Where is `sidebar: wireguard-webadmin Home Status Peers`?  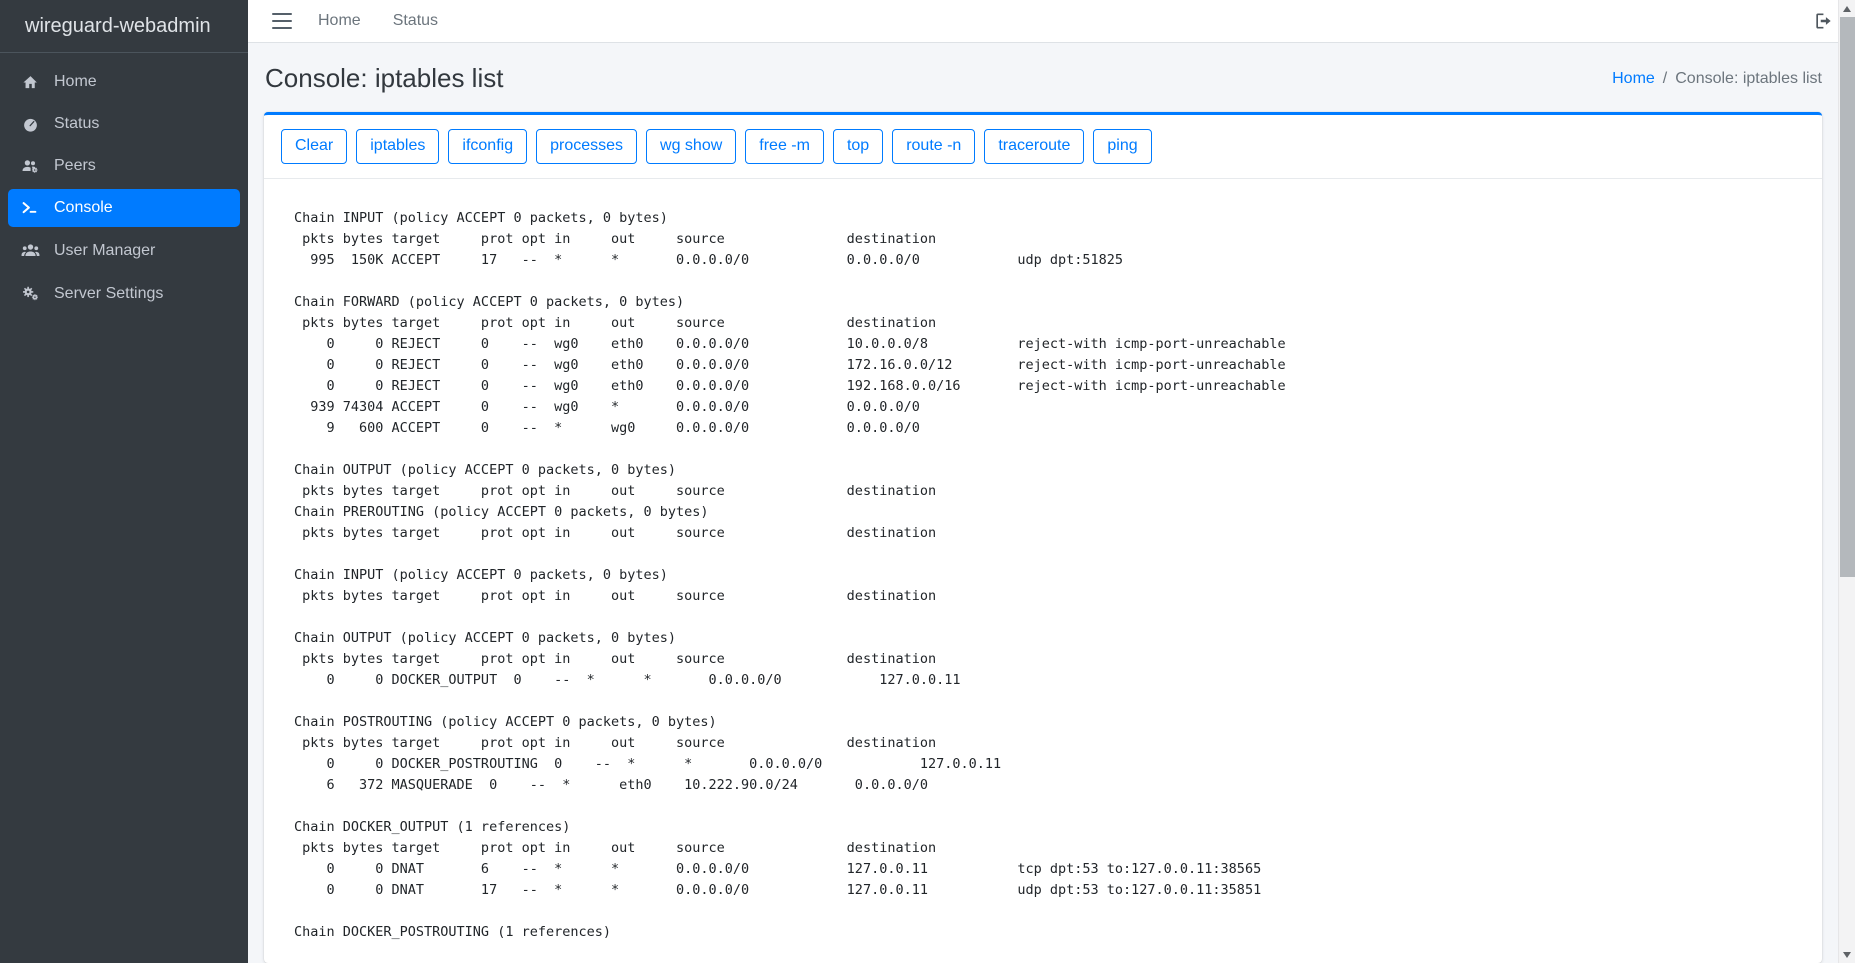
sidebar: wireguard-webadmin Home Status Peers is located at coordinates (124, 481).